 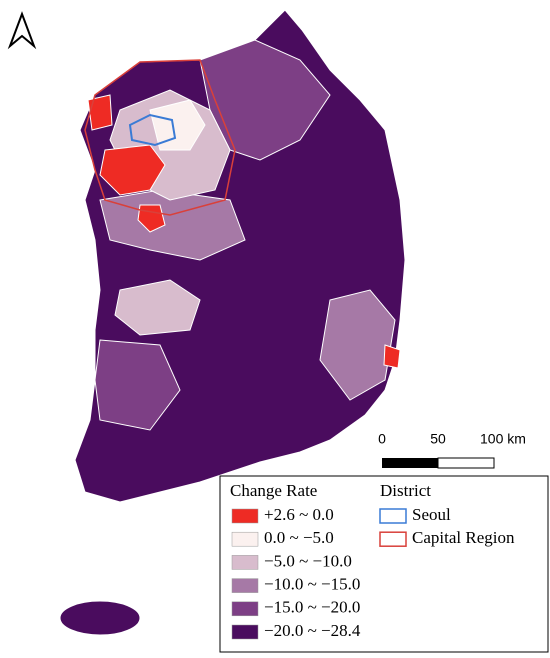 I want to click on legend-label: −10.0 ~ −15.0, so click(x=312, y=584).